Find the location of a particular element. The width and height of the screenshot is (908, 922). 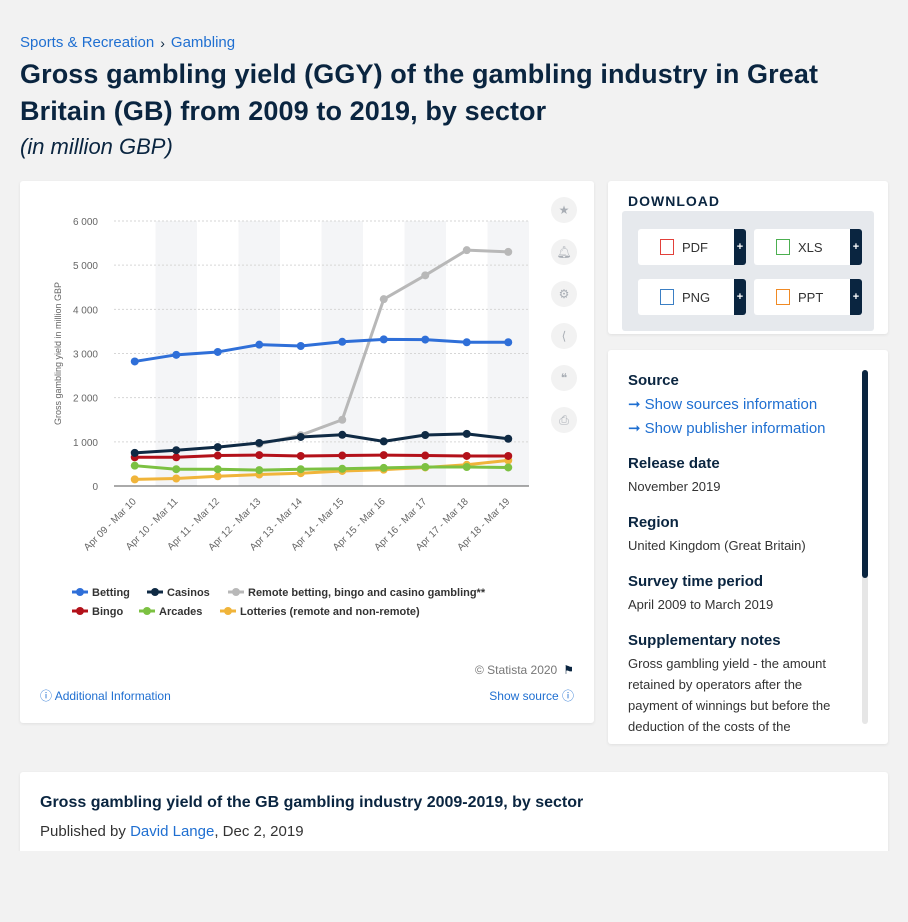

pdf-icon is located at coordinates (667, 247).